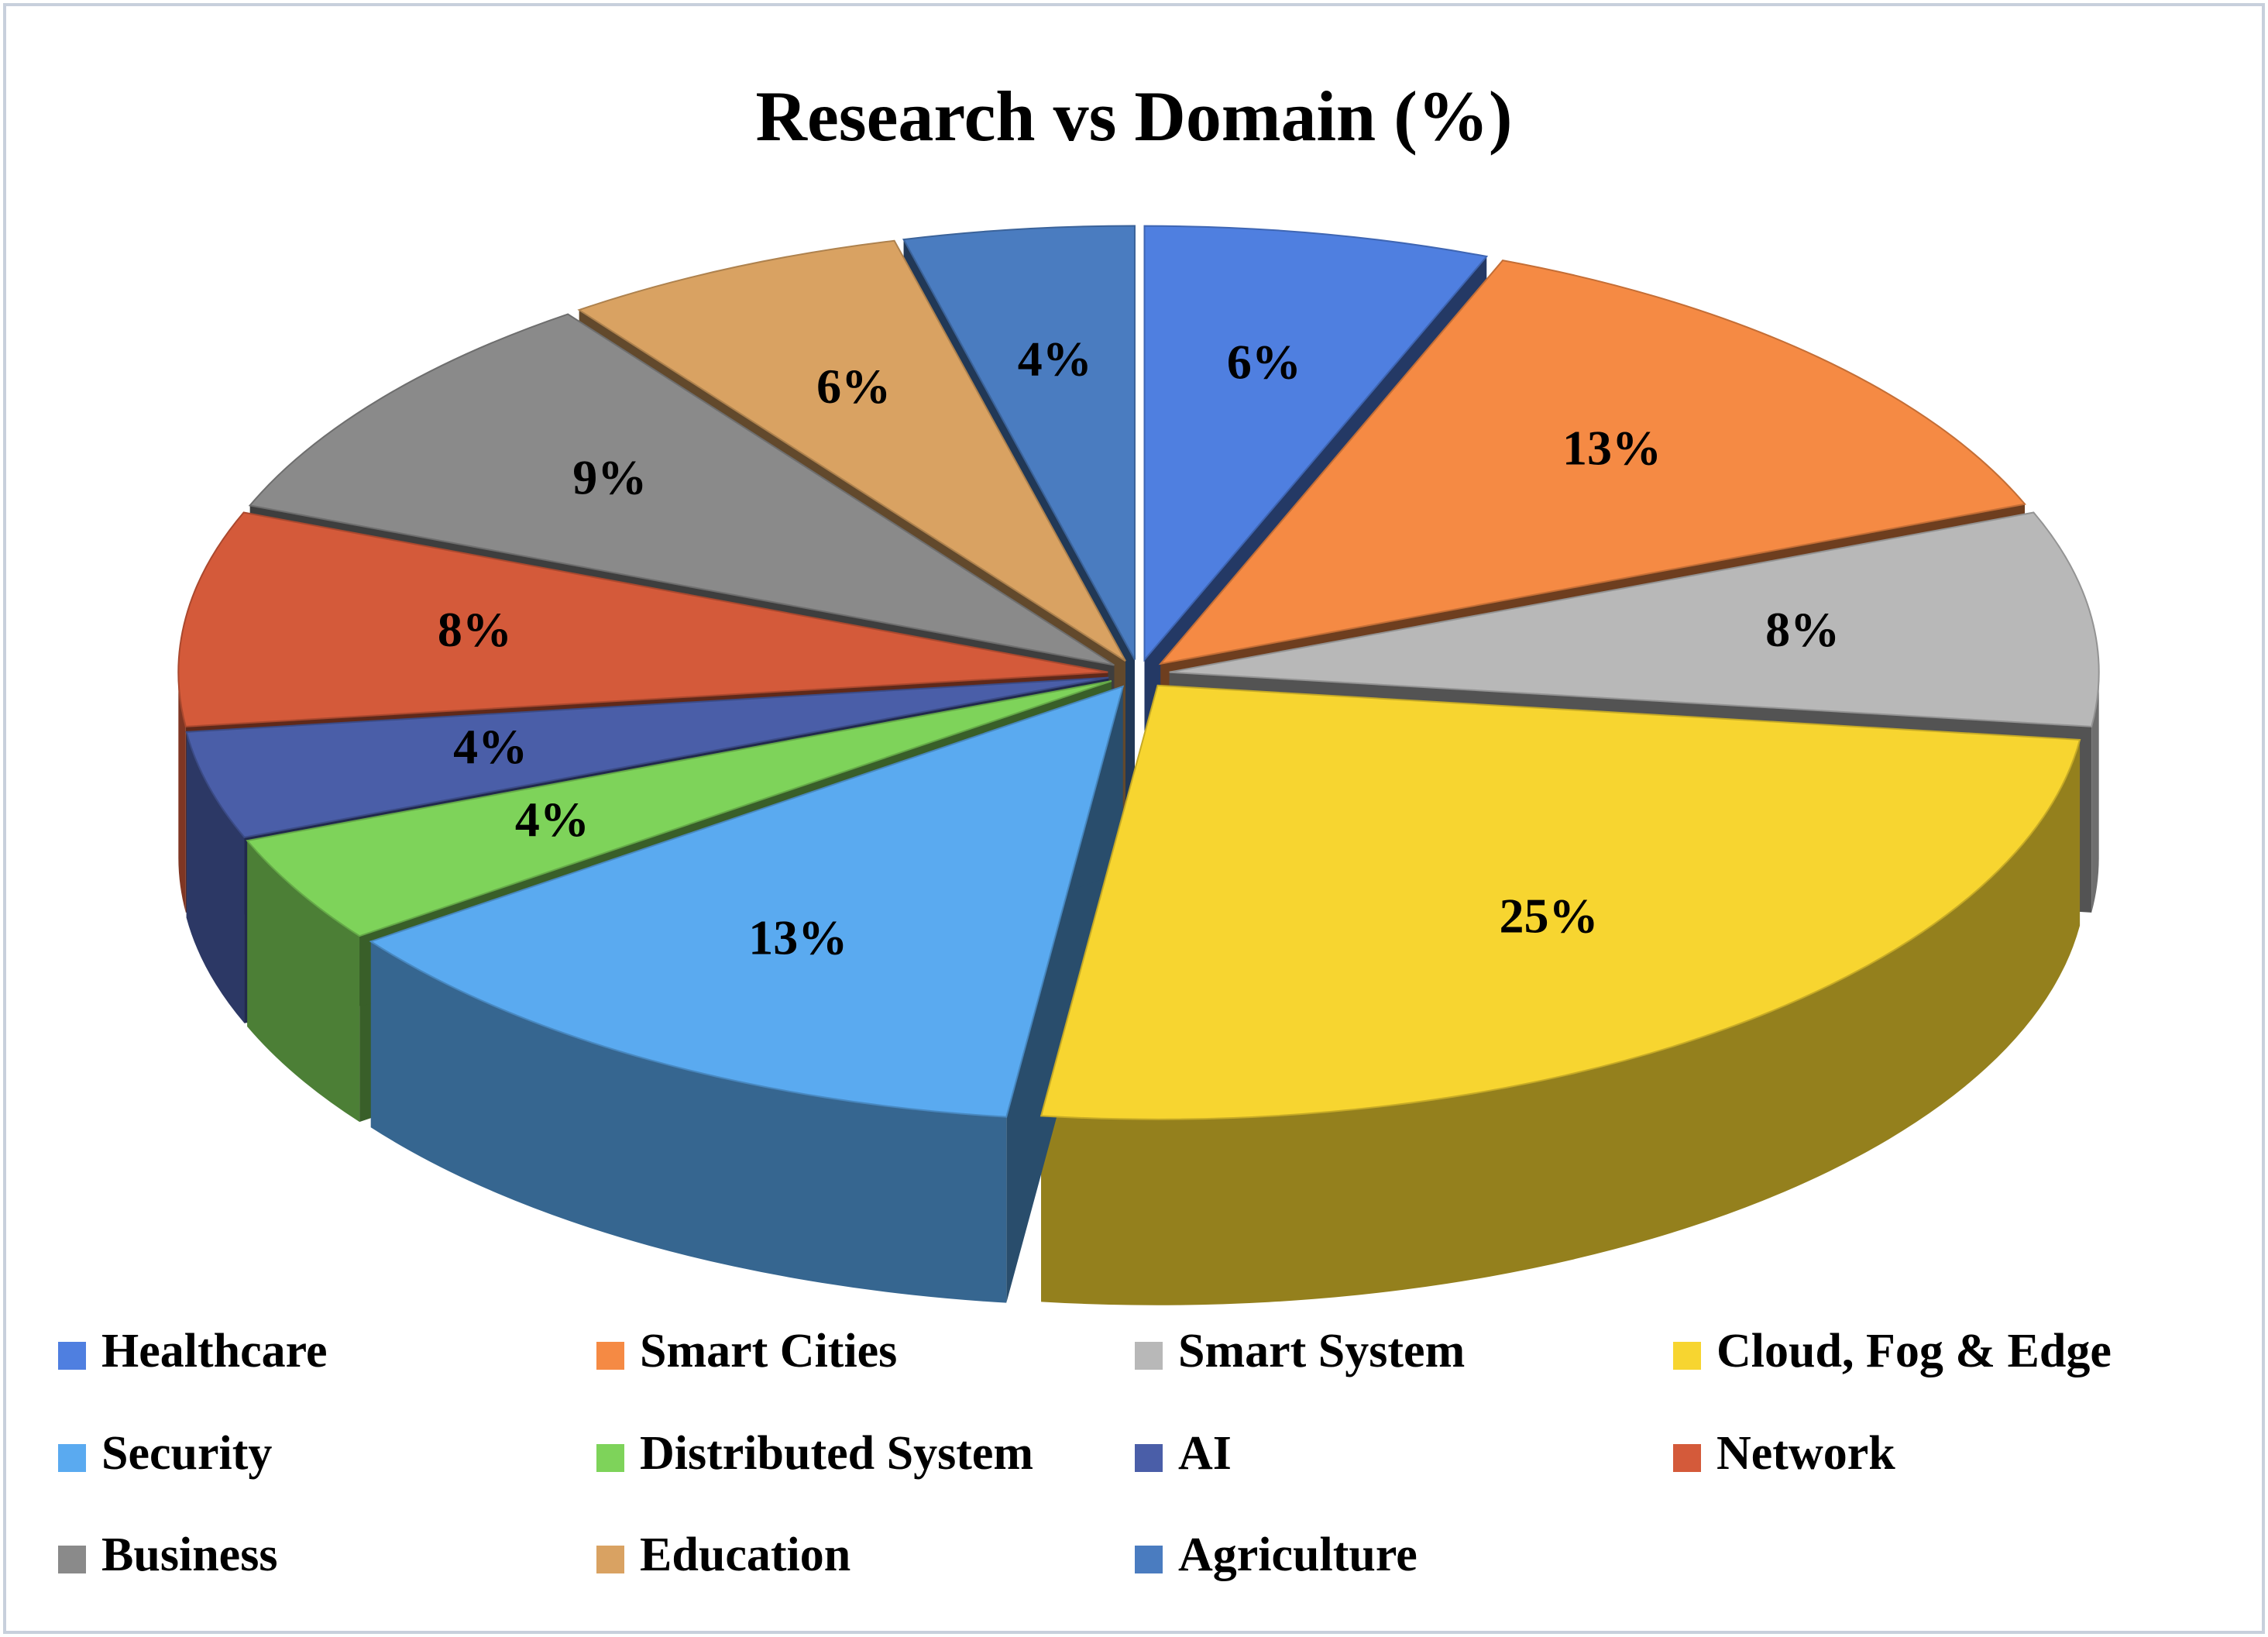 This screenshot has height=1637, width=2268. Describe the element at coordinates (1298, 1555) in the screenshot. I see `legend-label: Agriculture` at that location.